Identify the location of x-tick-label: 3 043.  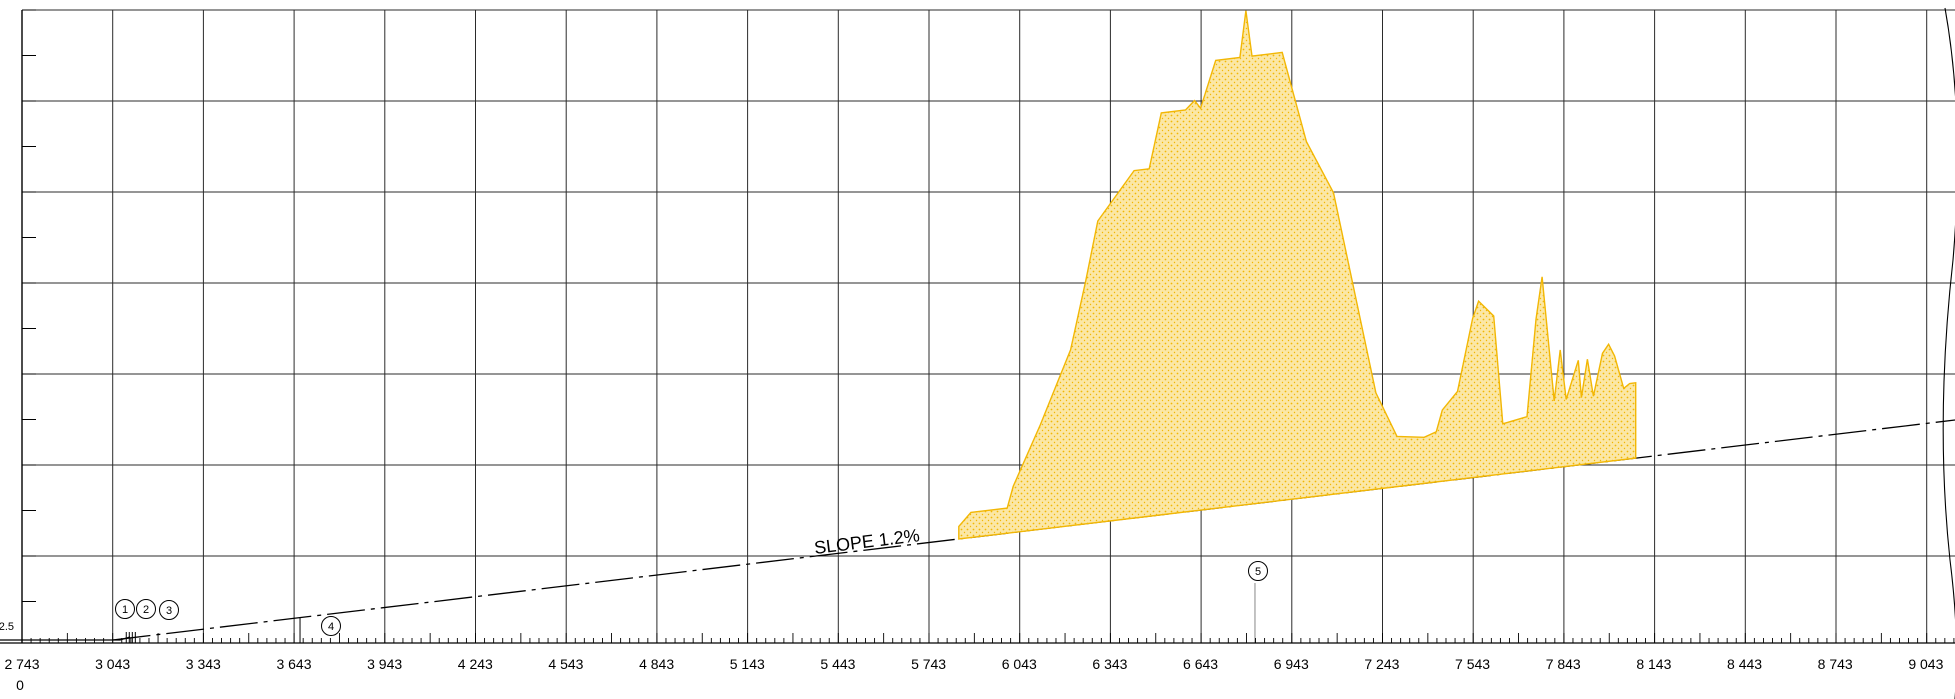
(112, 664).